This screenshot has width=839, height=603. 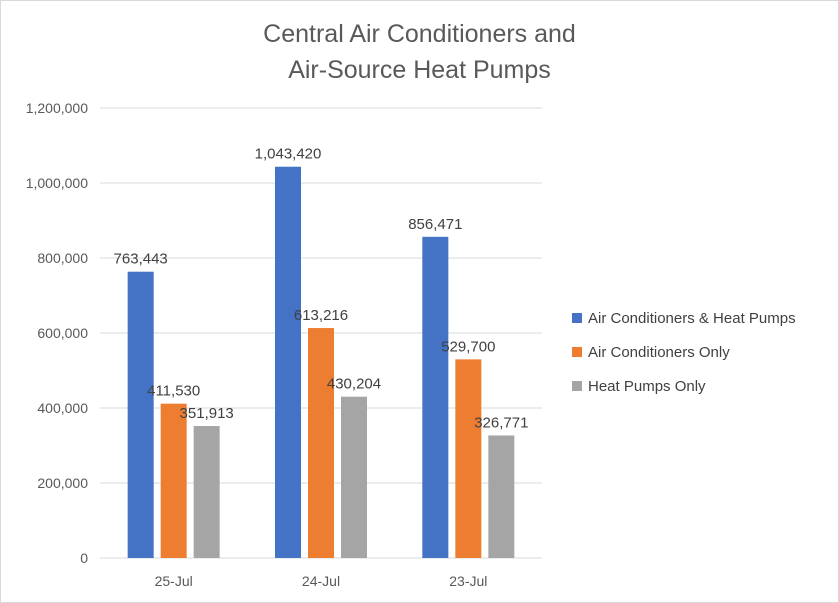 What do you see at coordinates (207, 413) in the screenshot?
I see `data-label: 351,913` at bounding box center [207, 413].